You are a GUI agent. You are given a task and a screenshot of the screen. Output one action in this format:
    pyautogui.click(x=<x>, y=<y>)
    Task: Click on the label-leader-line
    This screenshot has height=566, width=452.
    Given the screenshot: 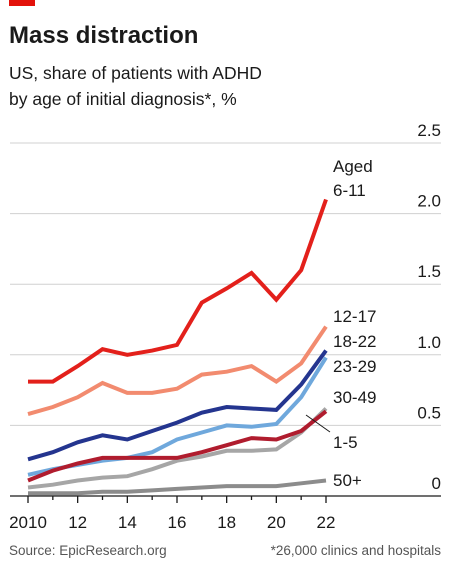 What is the action you would take?
    pyautogui.click(x=318, y=423)
    